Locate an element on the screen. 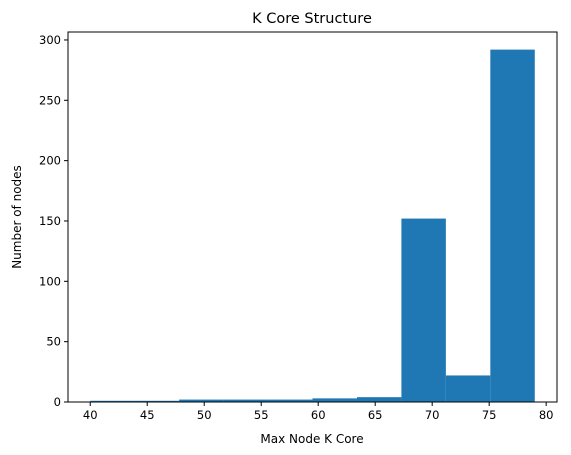 This screenshot has height=455, width=571. x-axis: 40 45 50 55 60 65 70 75 80 is located at coordinates (318, 412).